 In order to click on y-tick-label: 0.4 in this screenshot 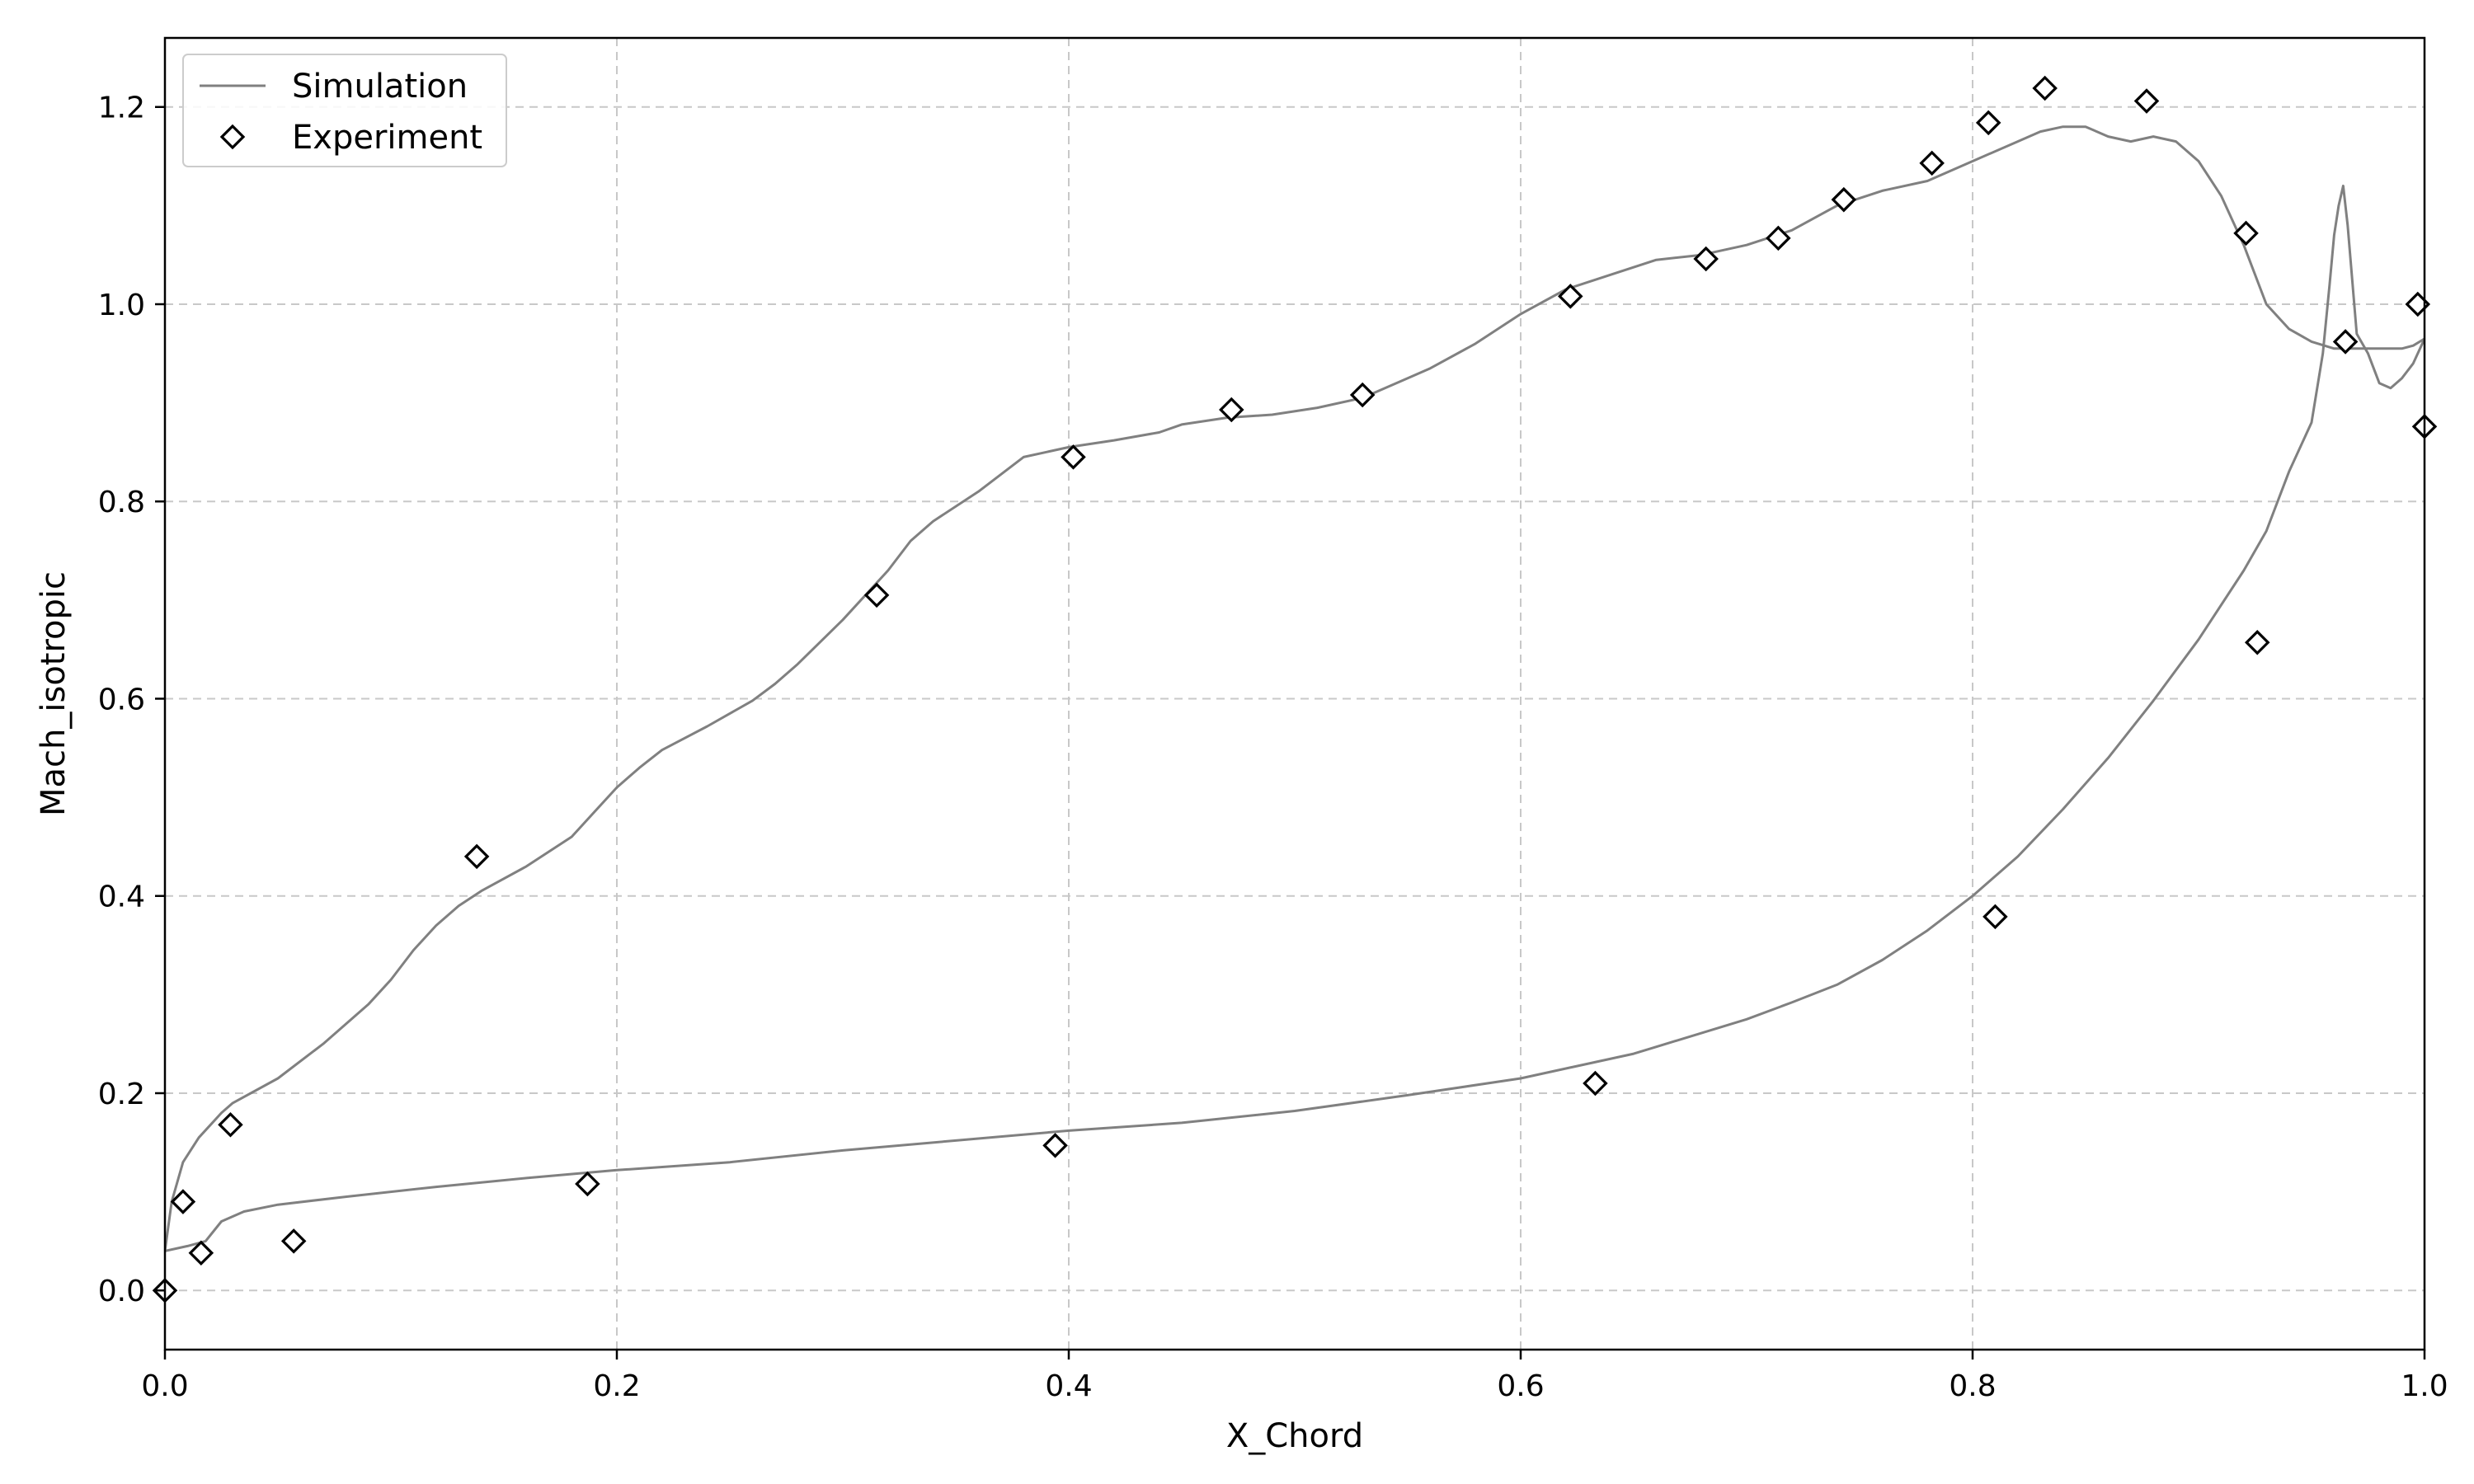, I will do `click(121, 897)`.